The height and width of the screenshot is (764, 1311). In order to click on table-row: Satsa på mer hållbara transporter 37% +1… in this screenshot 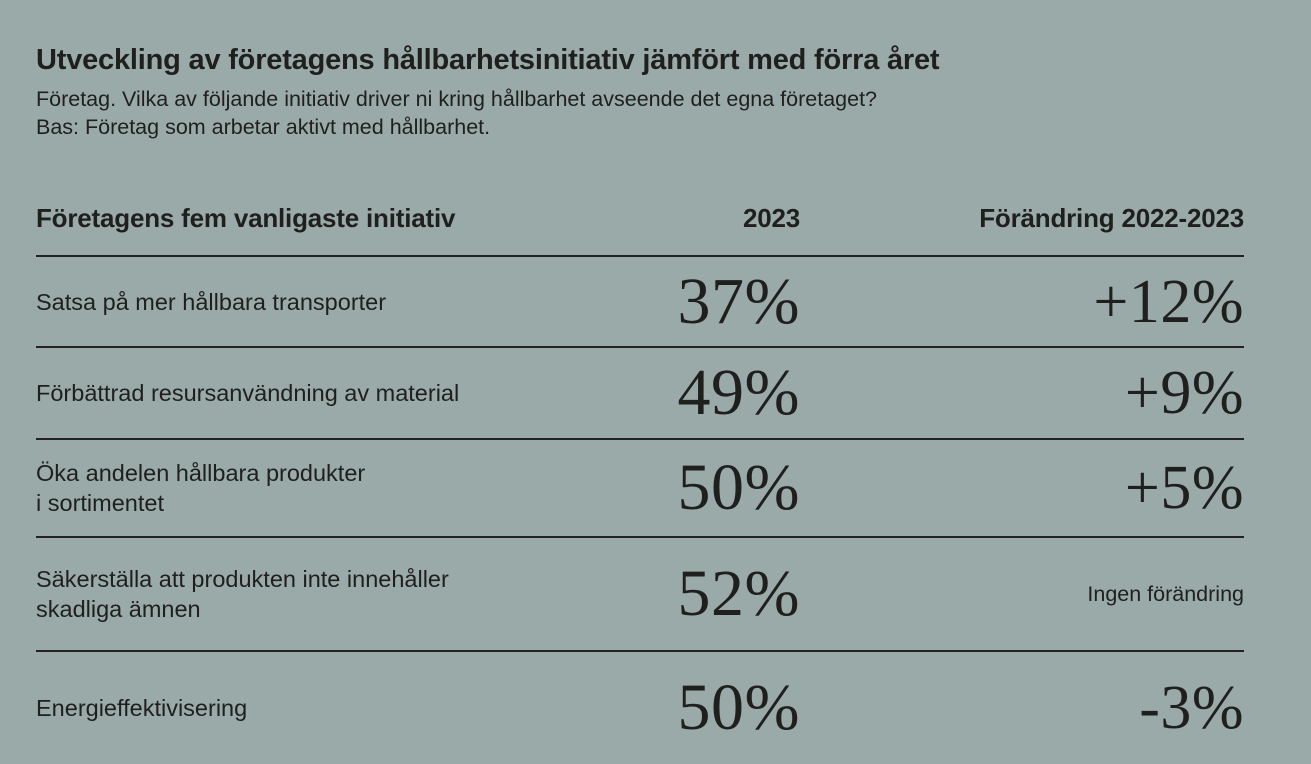, I will do `click(640, 302)`.